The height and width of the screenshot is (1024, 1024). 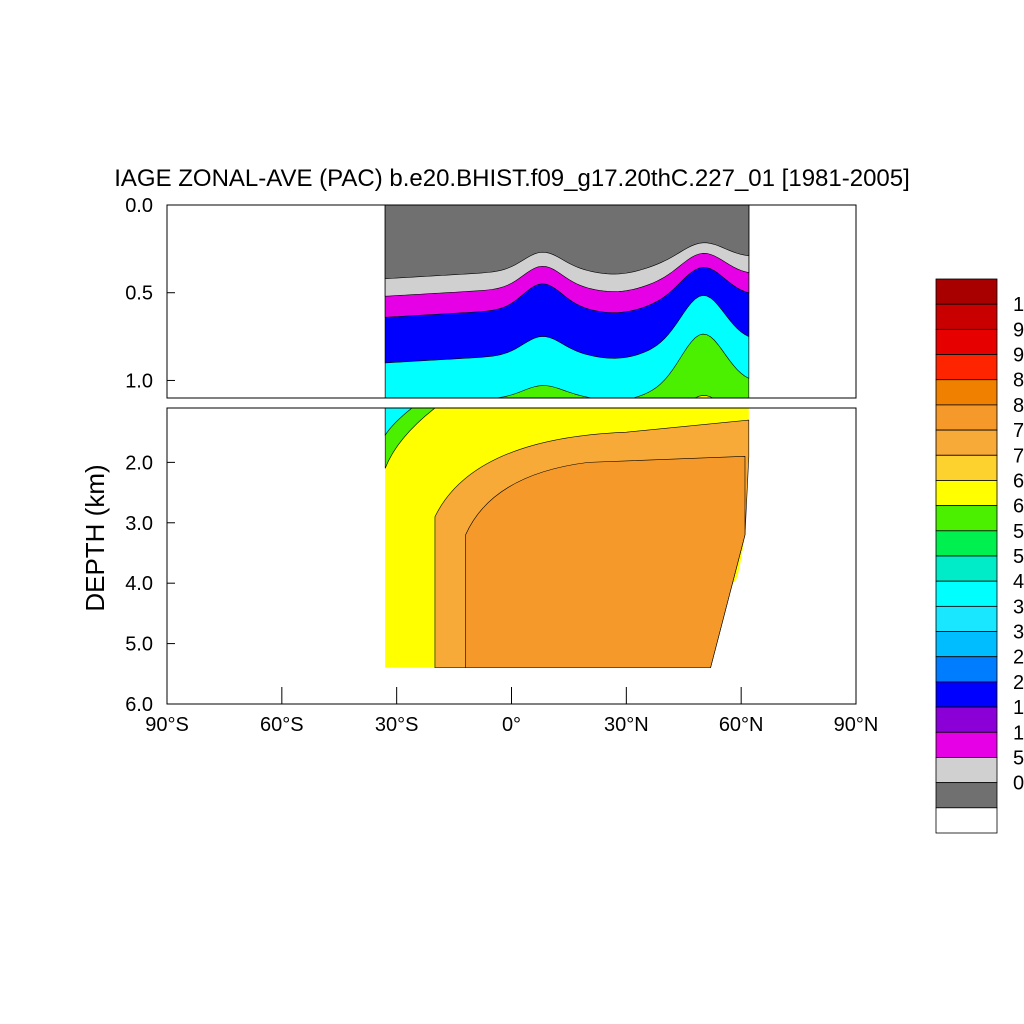 I want to click on x-tick-label: 0°, so click(x=511, y=725).